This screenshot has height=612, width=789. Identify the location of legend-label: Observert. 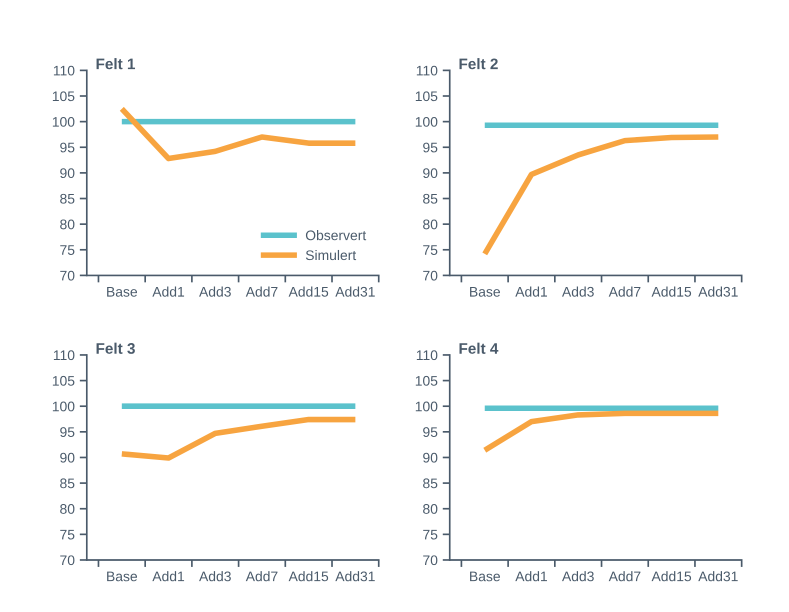
(336, 235).